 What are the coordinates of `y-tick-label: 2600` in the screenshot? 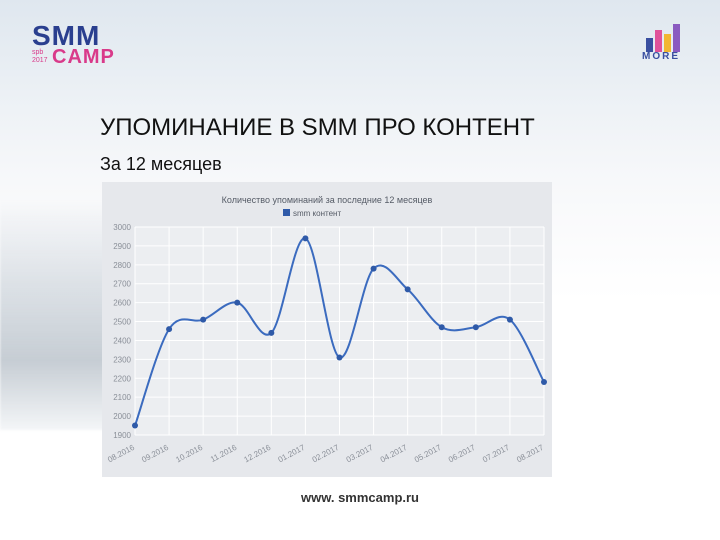 It's located at (122, 303).